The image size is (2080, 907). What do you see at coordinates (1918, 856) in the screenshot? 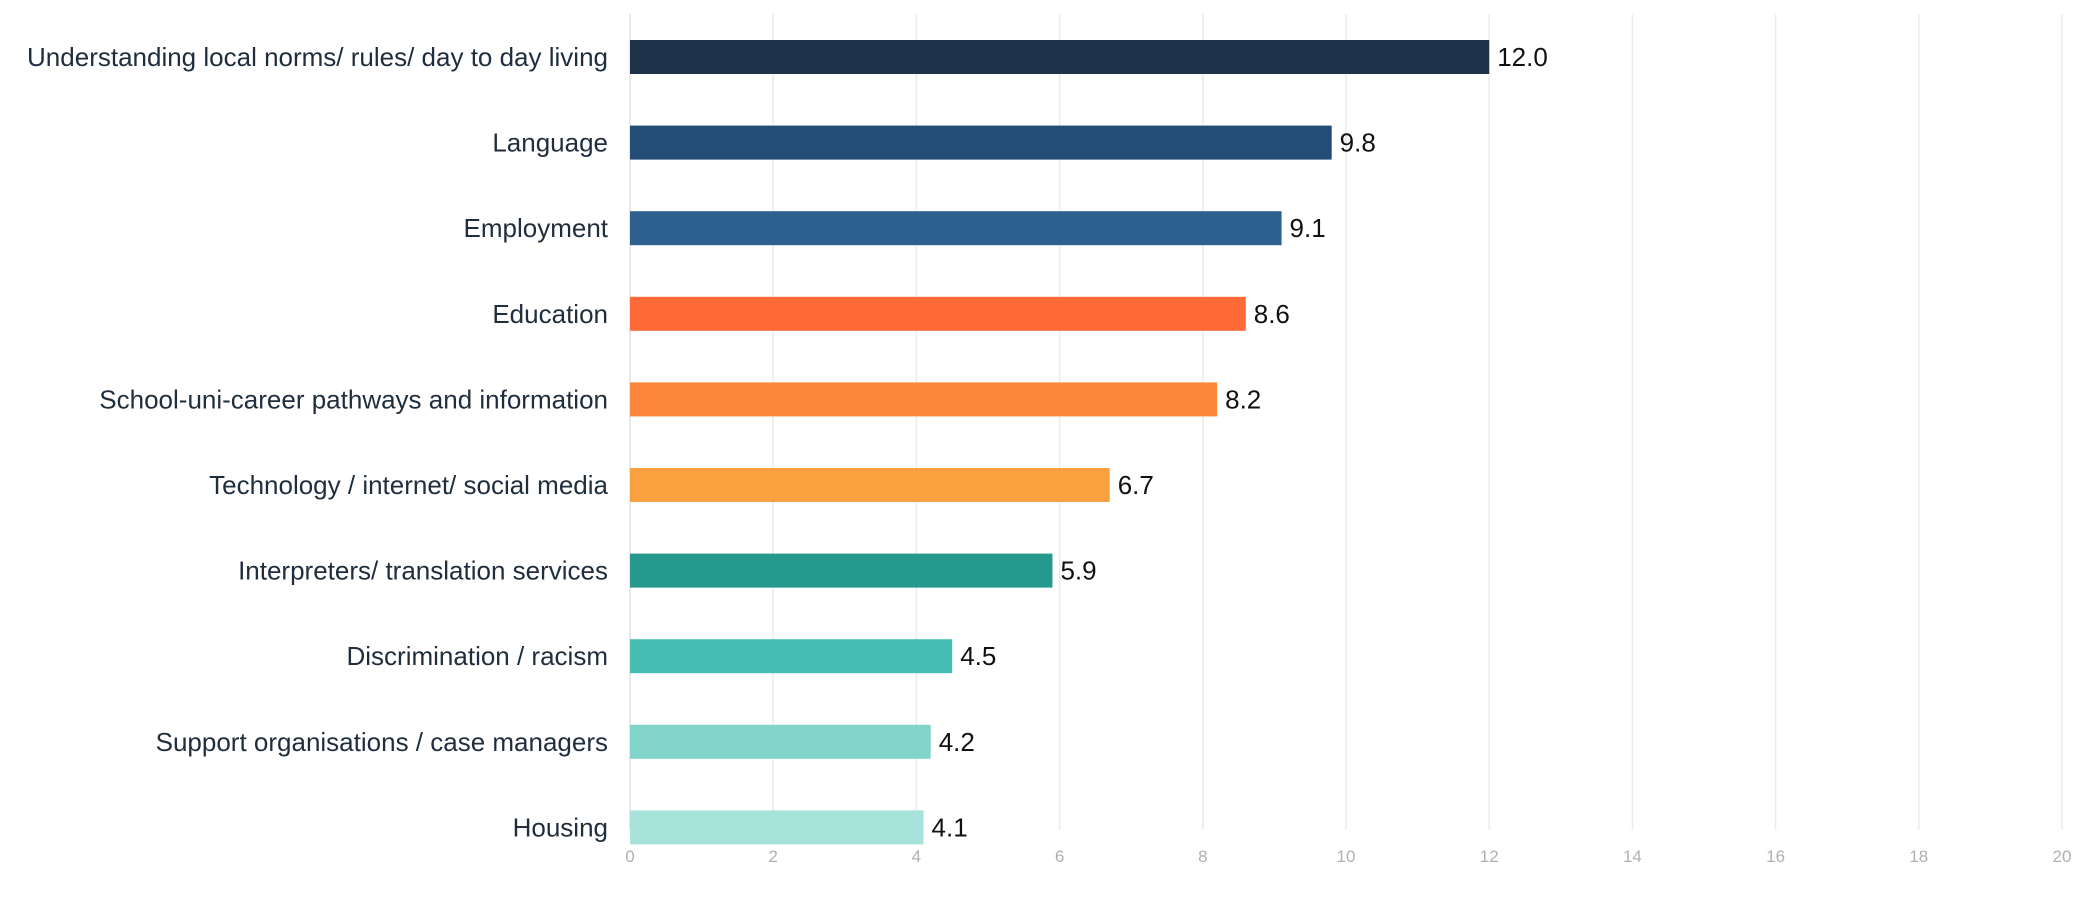
I see `x-tick-label: 18` at bounding box center [1918, 856].